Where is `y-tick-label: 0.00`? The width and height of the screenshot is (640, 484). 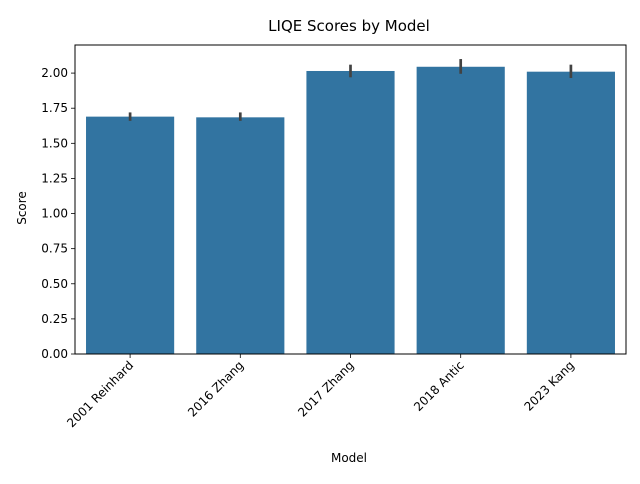 y-tick-label: 0.00 is located at coordinates (54, 354).